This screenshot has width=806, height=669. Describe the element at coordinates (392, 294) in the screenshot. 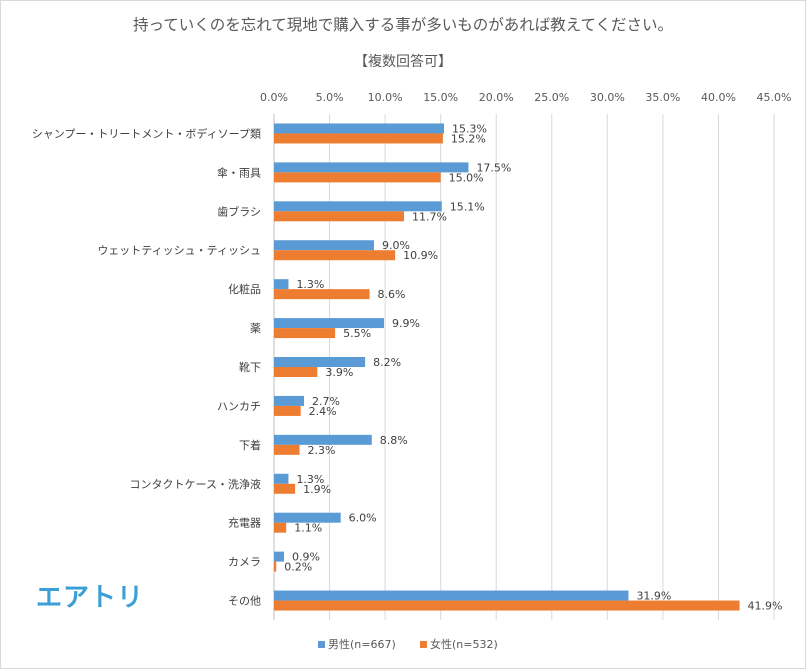

I see `data-label: 8.6%` at that location.